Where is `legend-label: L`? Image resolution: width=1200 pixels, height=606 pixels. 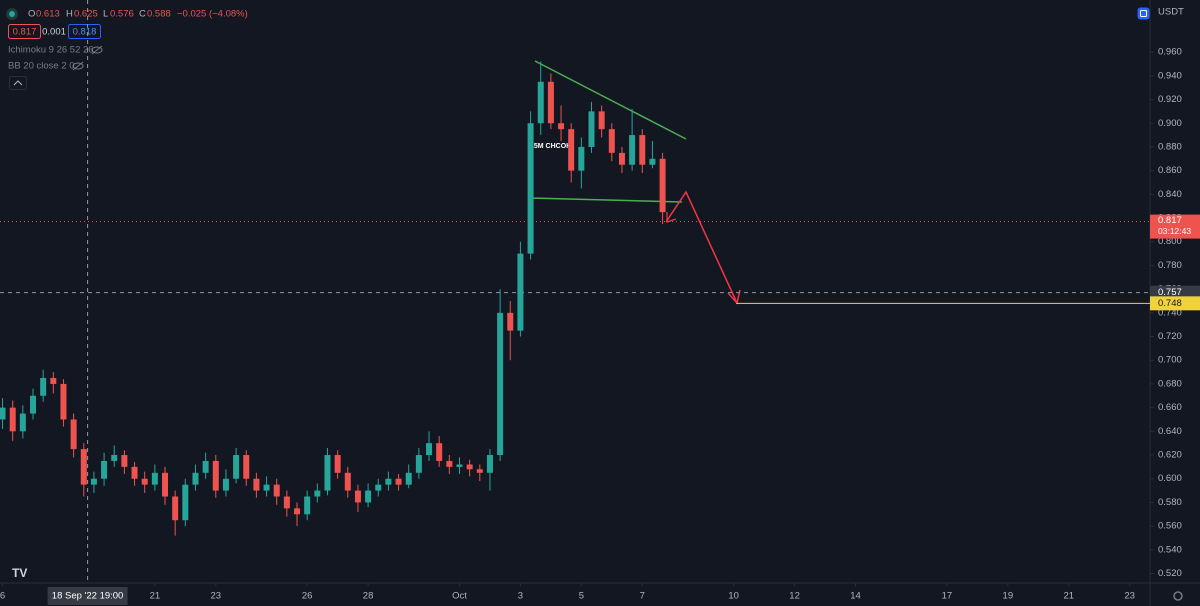
legend-label: L is located at coordinates (105, 14).